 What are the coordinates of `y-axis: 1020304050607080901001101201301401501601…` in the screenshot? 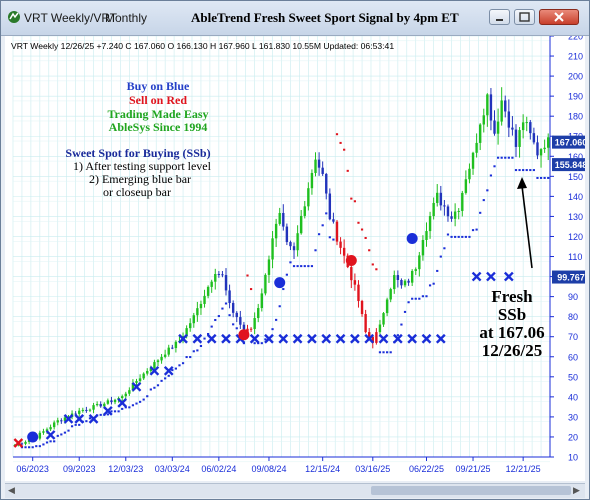 It's located at (566, 249).